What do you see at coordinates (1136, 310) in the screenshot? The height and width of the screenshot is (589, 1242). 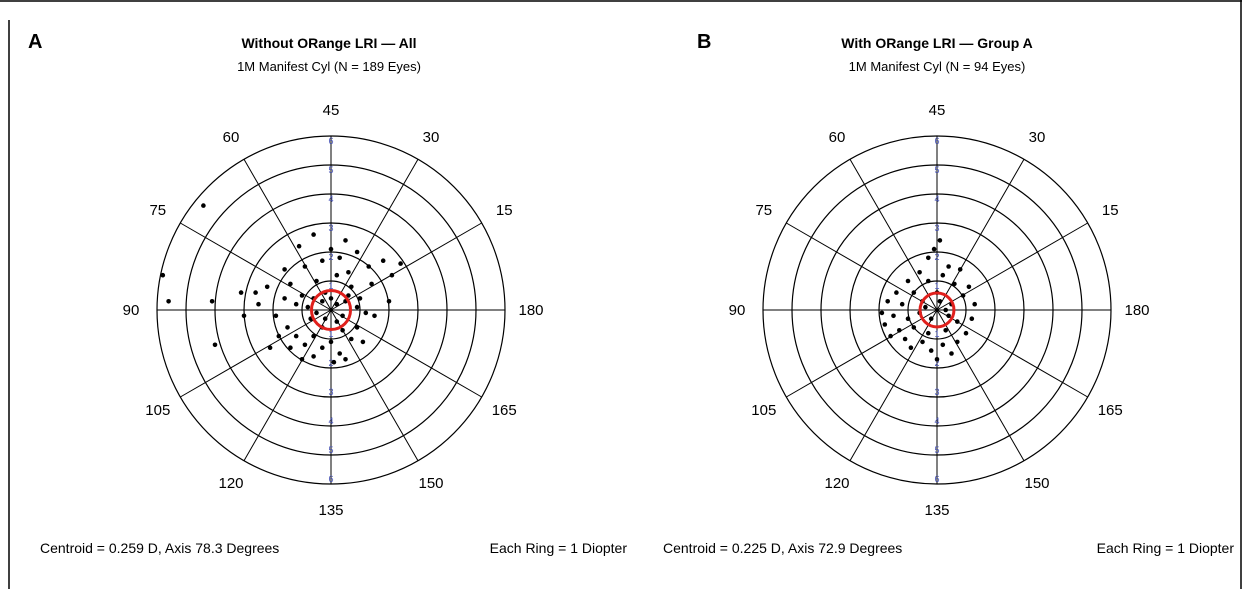 I see `angle-label: 180` at bounding box center [1136, 310].